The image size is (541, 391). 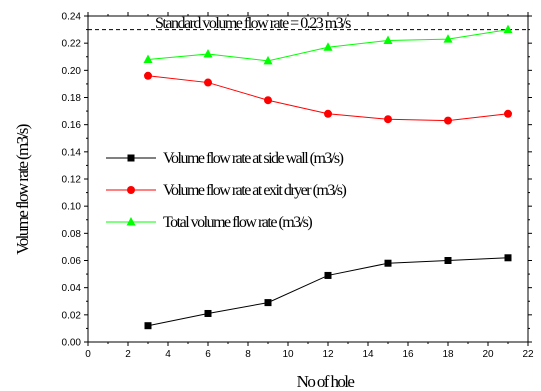 What do you see at coordinates (326, 381) in the screenshot?
I see `x-axis-label: No of hole` at bounding box center [326, 381].